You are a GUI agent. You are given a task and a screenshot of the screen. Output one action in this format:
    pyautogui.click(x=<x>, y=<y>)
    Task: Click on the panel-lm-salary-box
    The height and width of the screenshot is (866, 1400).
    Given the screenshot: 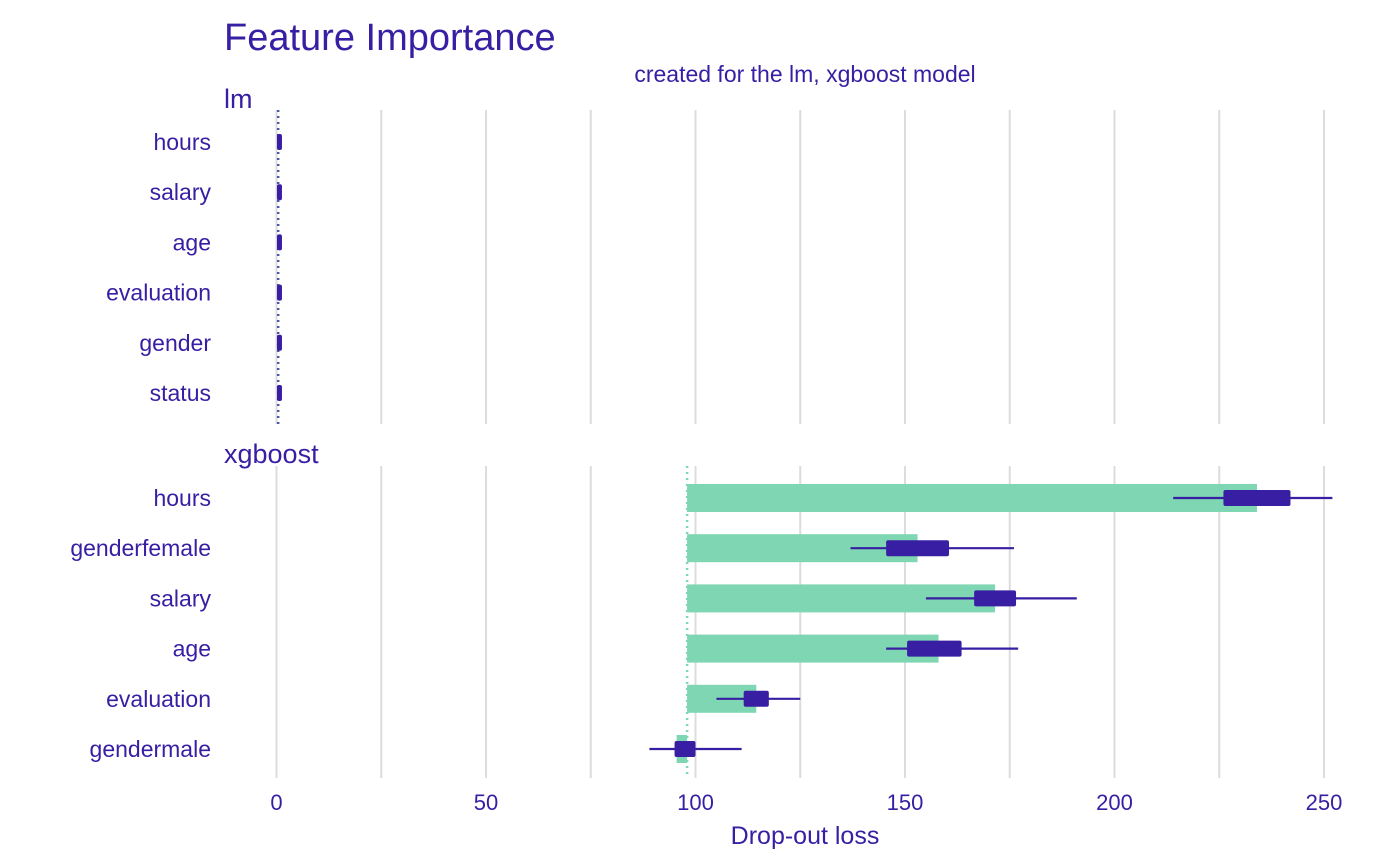 What is the action you would take?
    pyautogui.click(x=279, y=192)
    